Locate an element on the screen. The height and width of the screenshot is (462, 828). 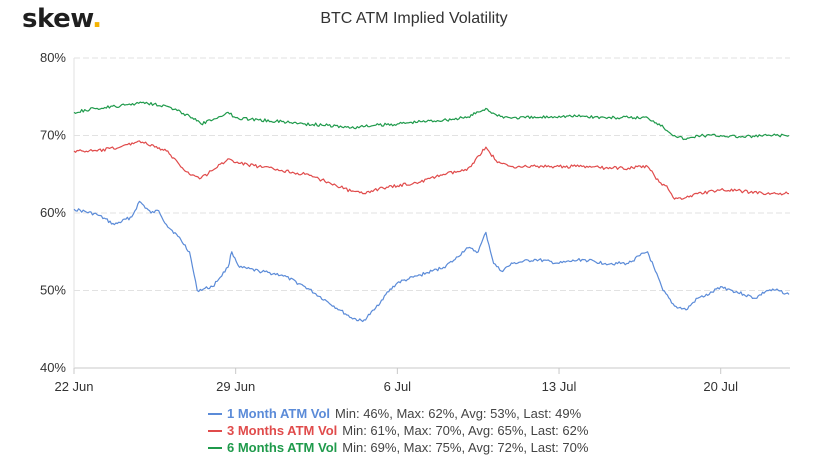
x-axis: 22 Jun 29 Jun 6 Jul 13 Jul 20 Jul is located at coordinates (396, 381).